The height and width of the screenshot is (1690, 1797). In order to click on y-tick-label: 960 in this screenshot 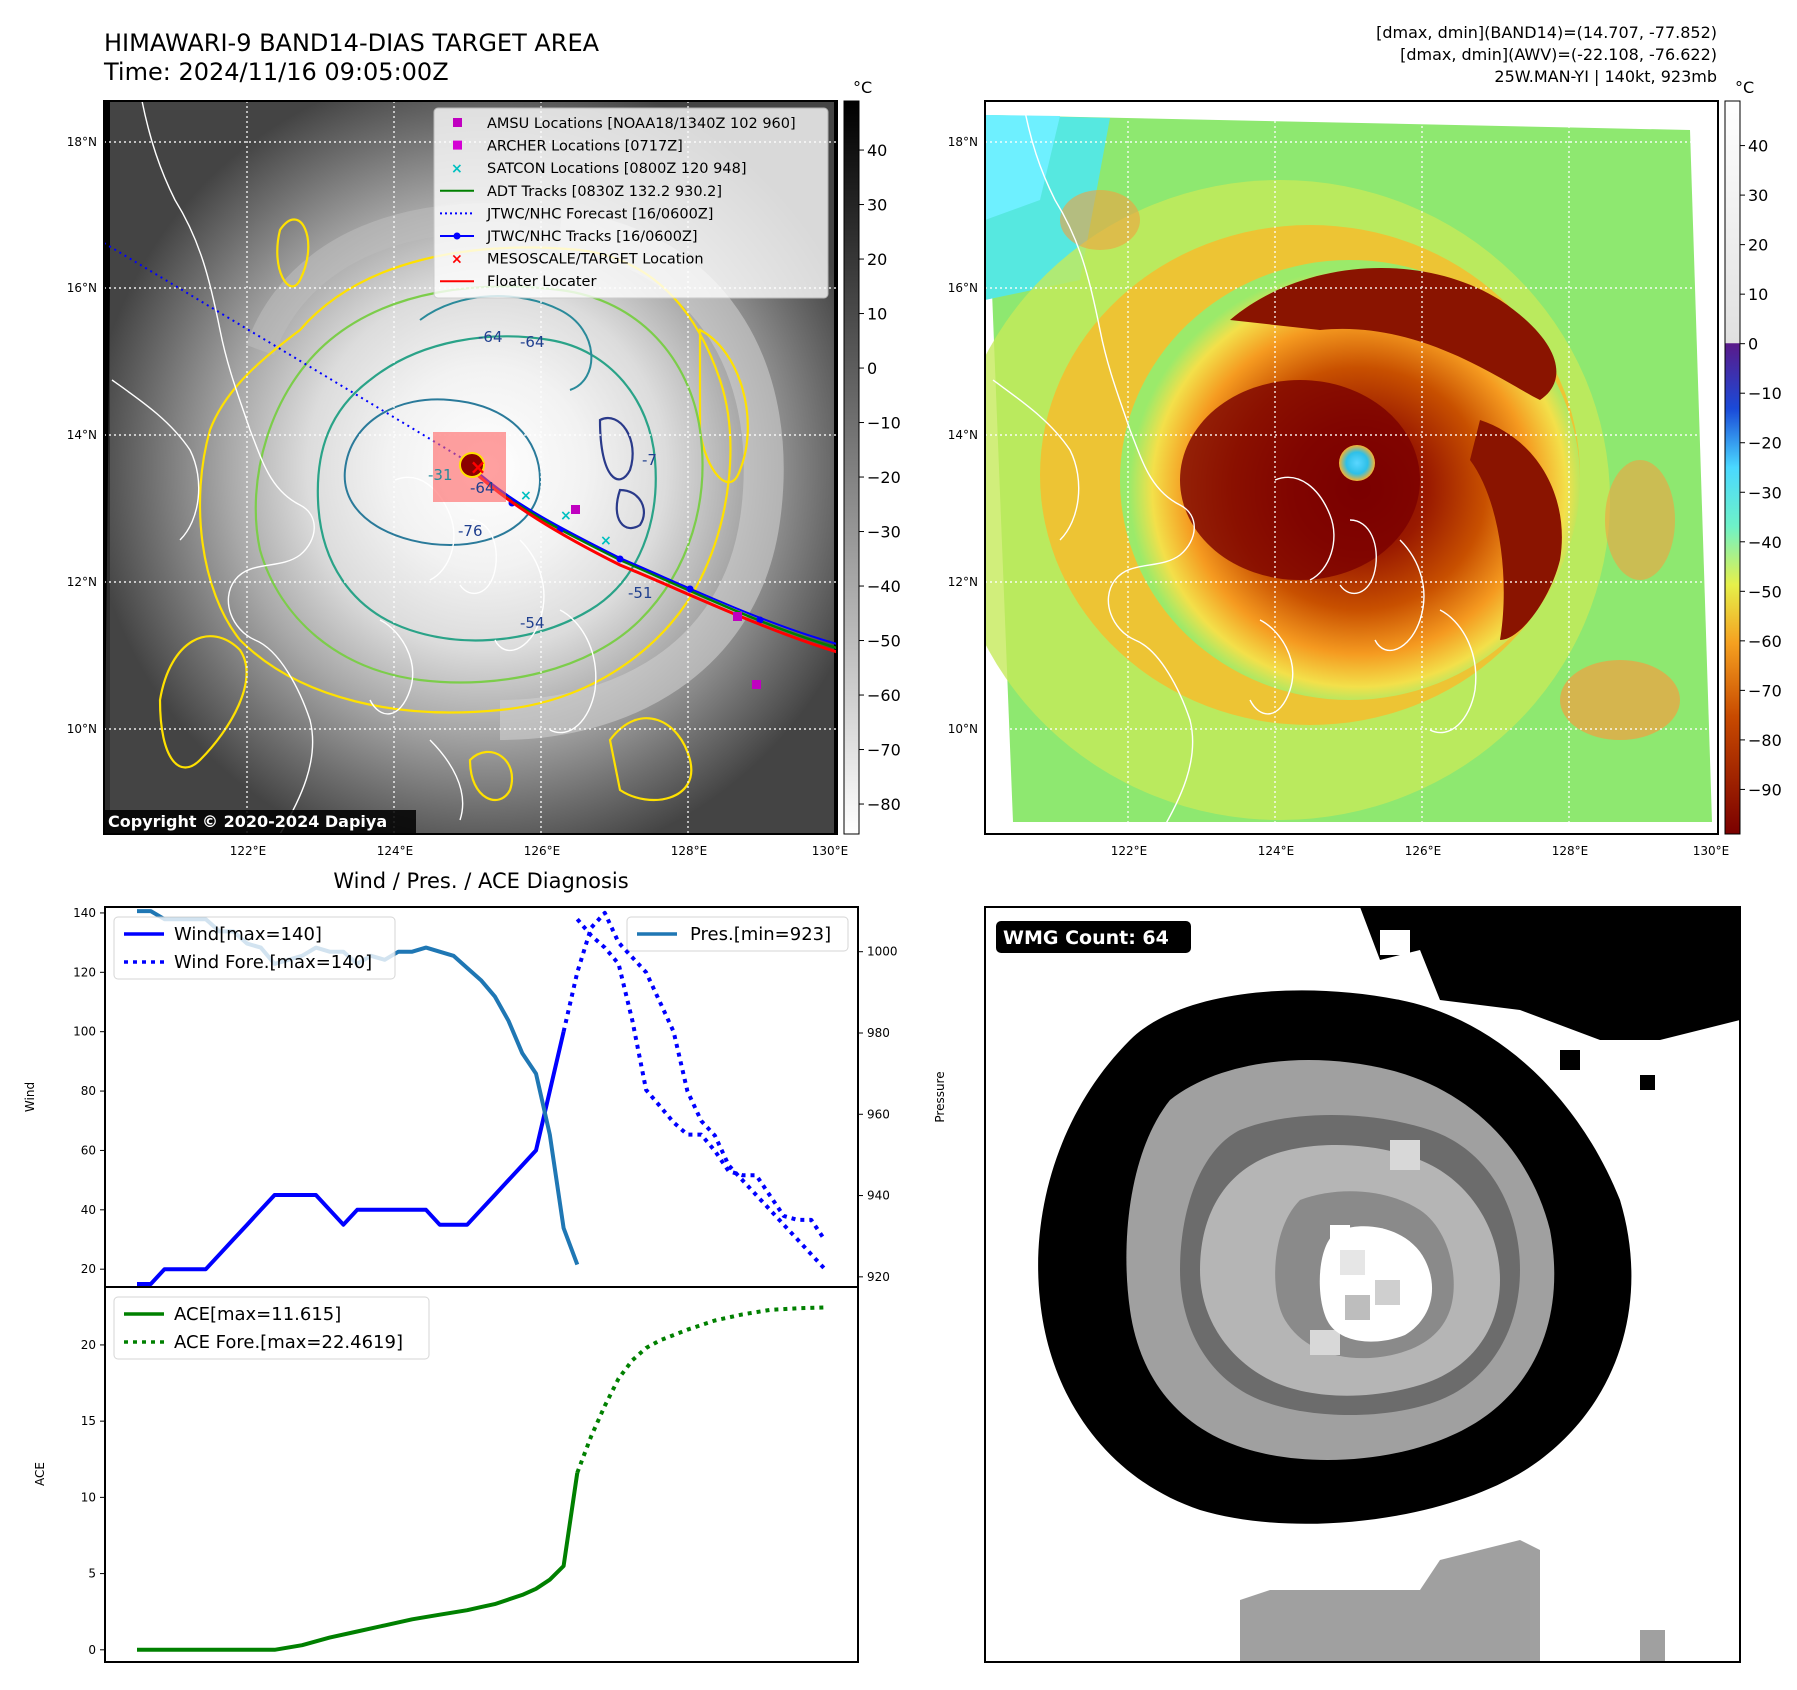, I will do `click(878, 1114)`.